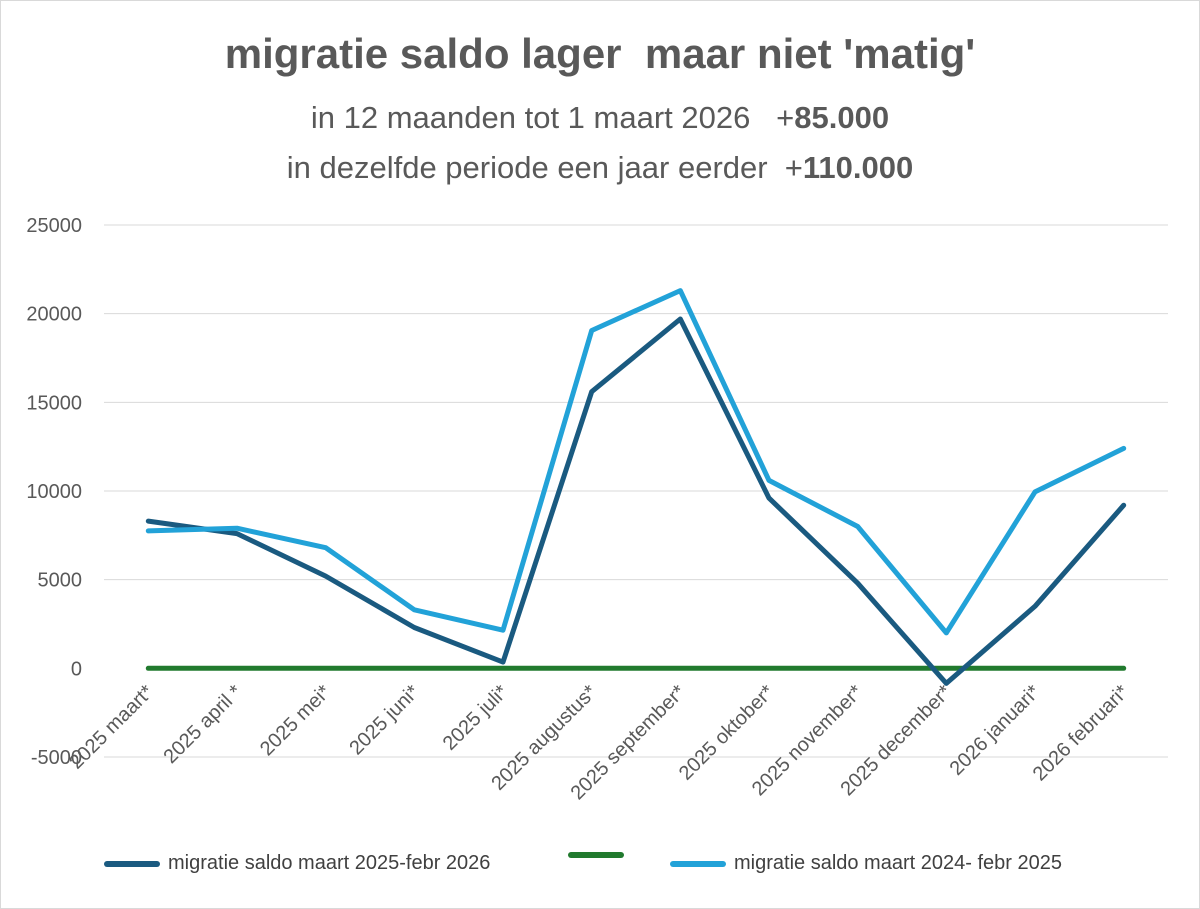  Describe the element at coordinates (384, 720) in the screenshot. I see `x-tick-label: 2025 juni*` at that location.